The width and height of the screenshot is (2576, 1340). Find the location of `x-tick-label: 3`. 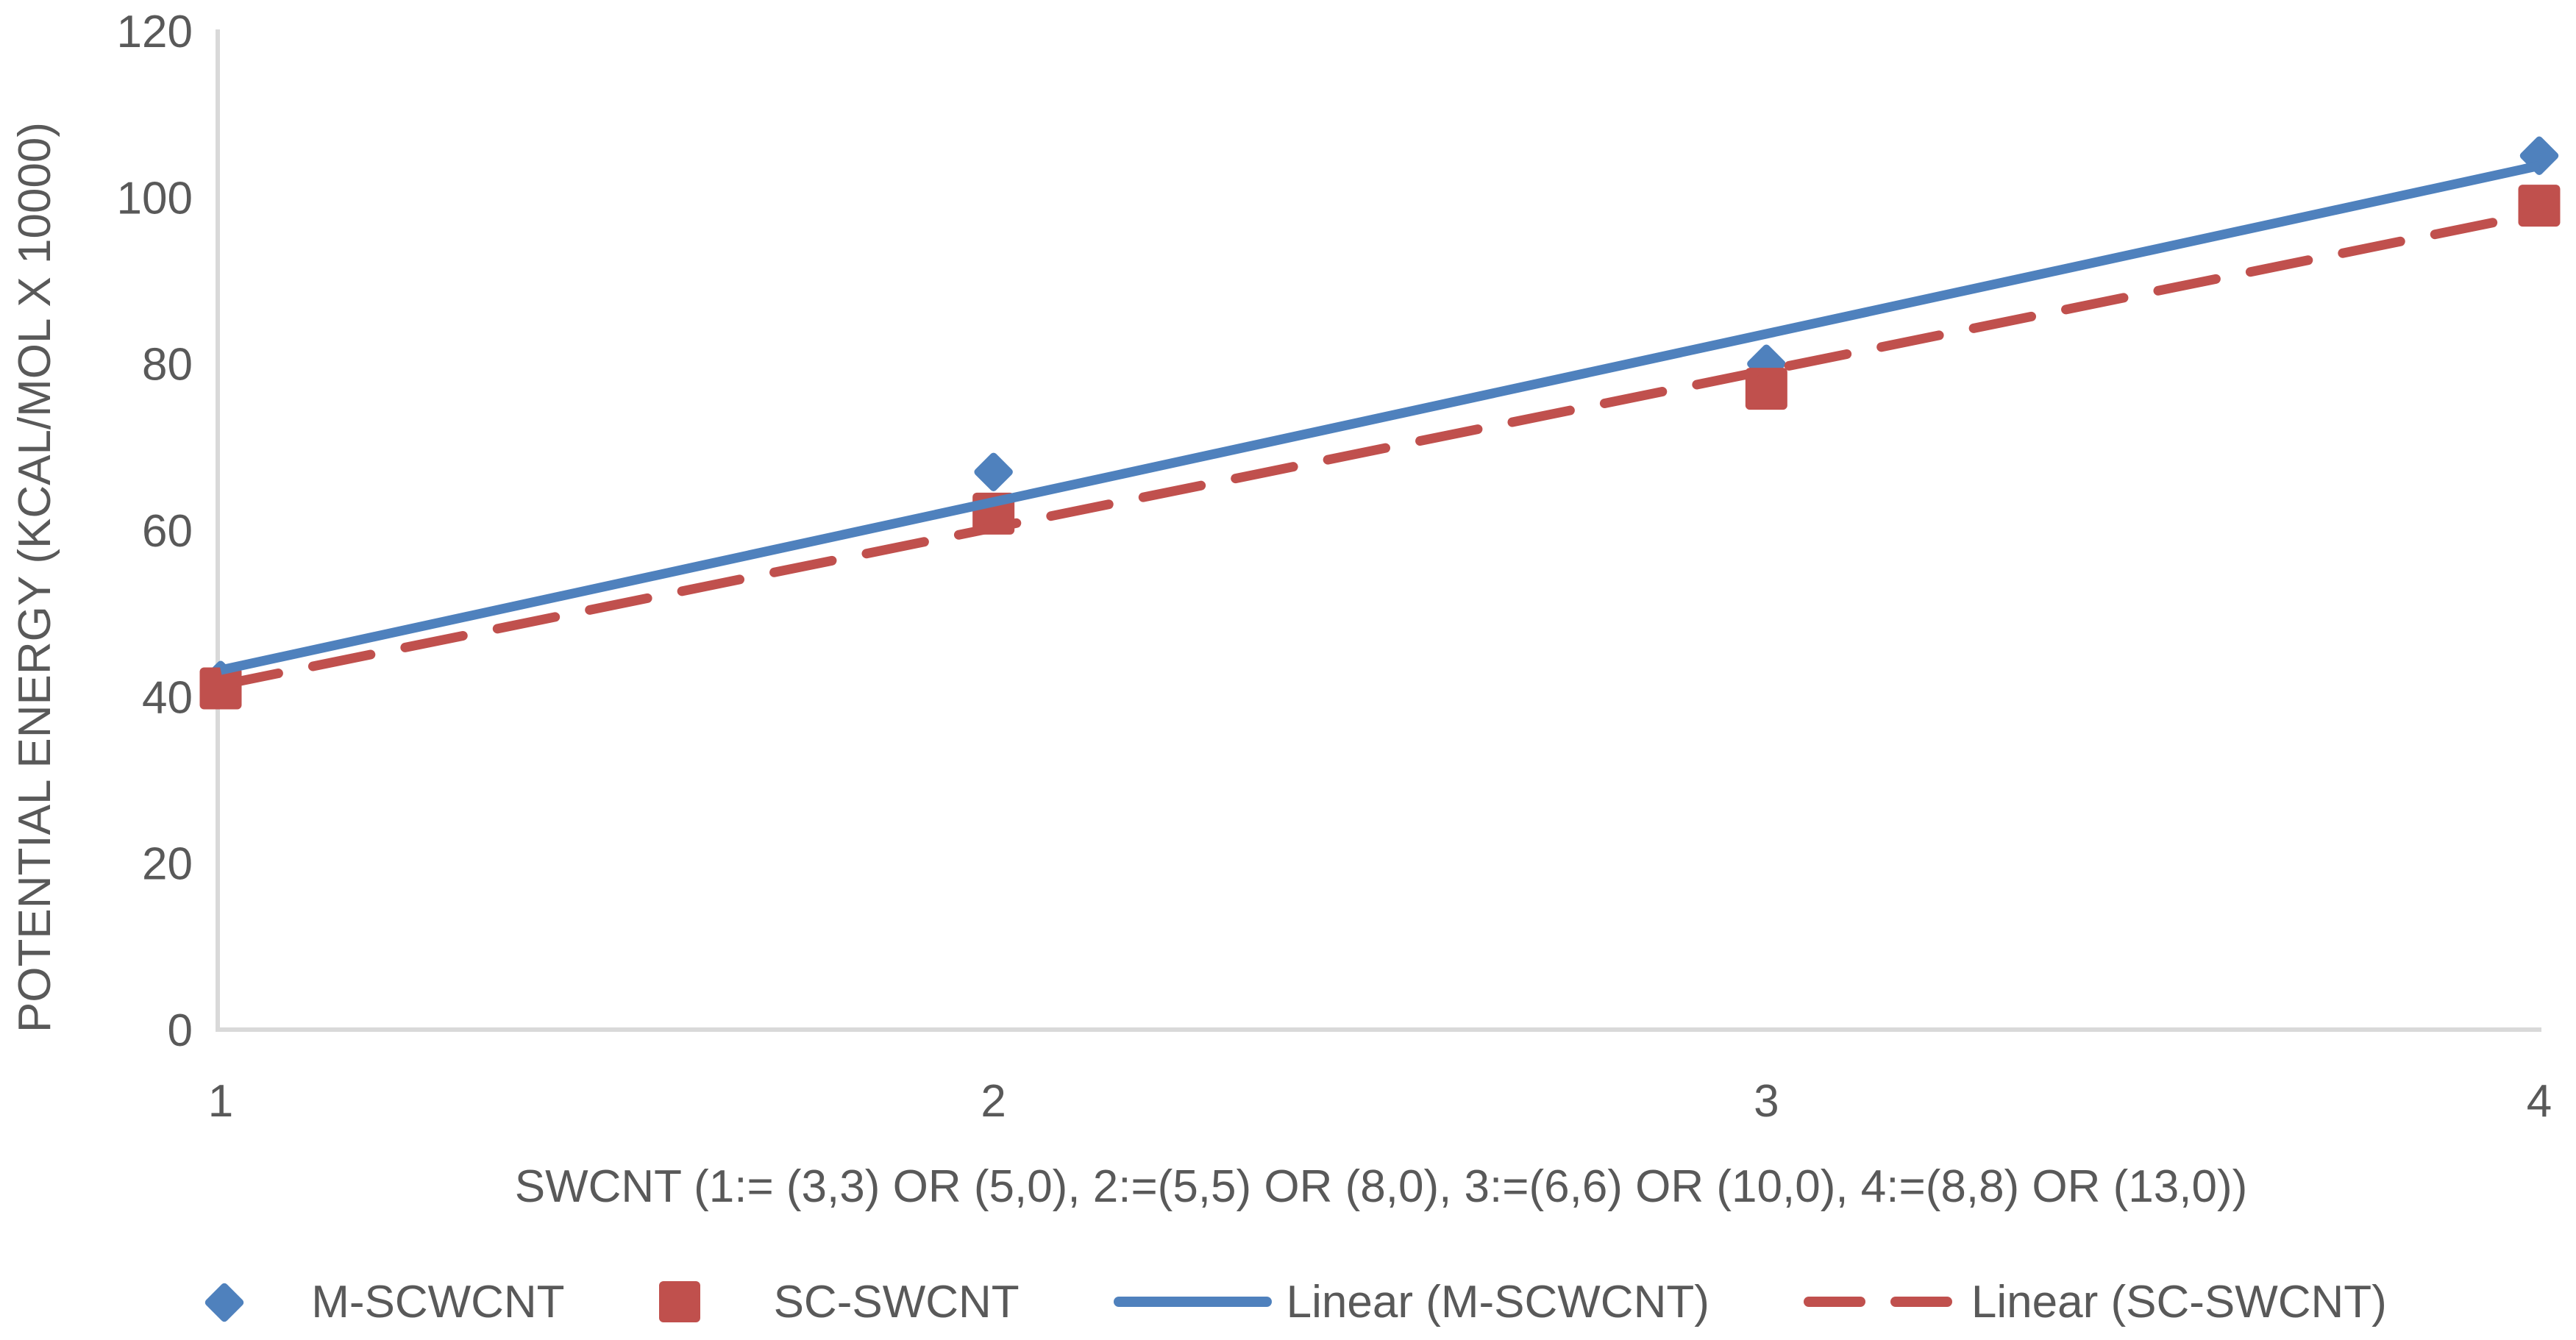

x-tick-label: 3 is located at coordinates (1766, 1101).